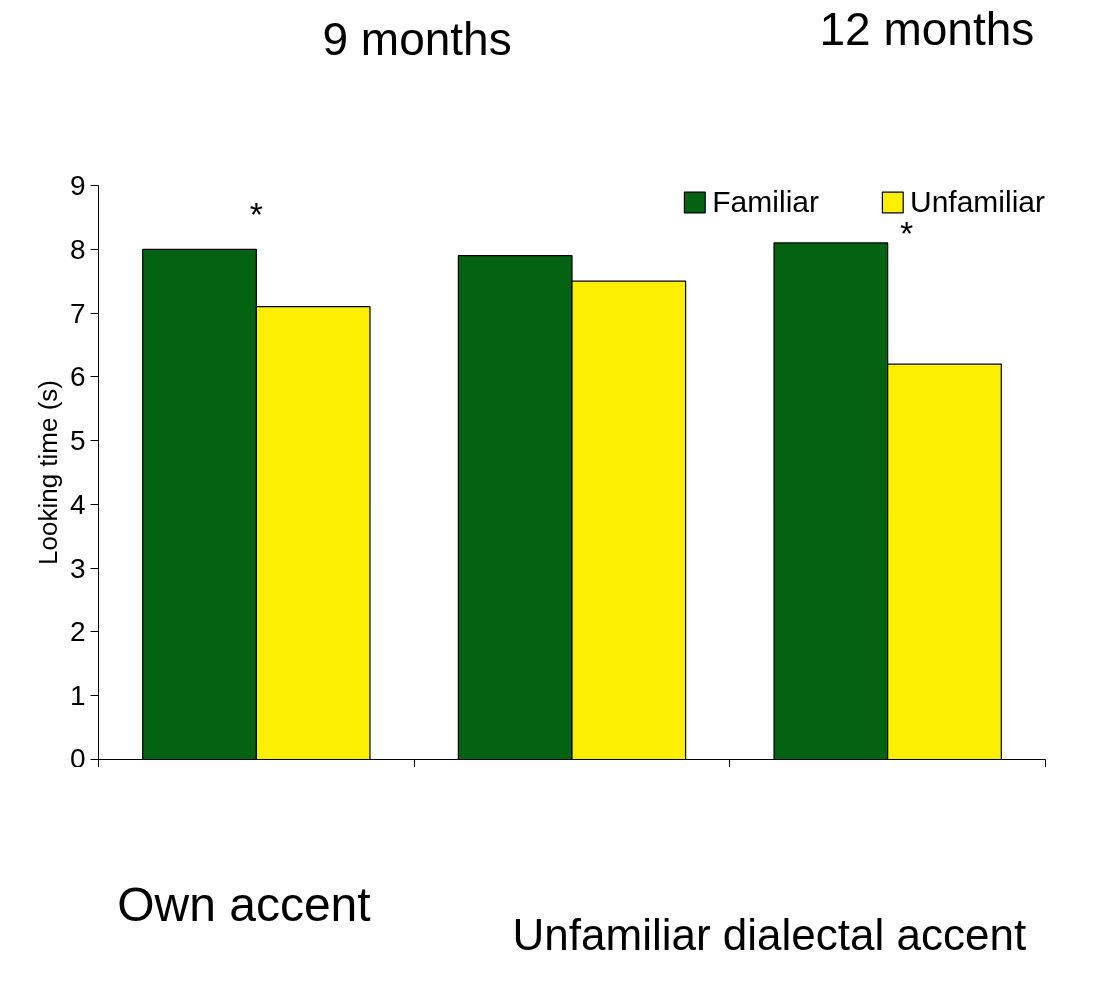 Image resolution: width=1094 pixels, height=1001 pixels. I want to click on text: 12 months, so click(927, 28).